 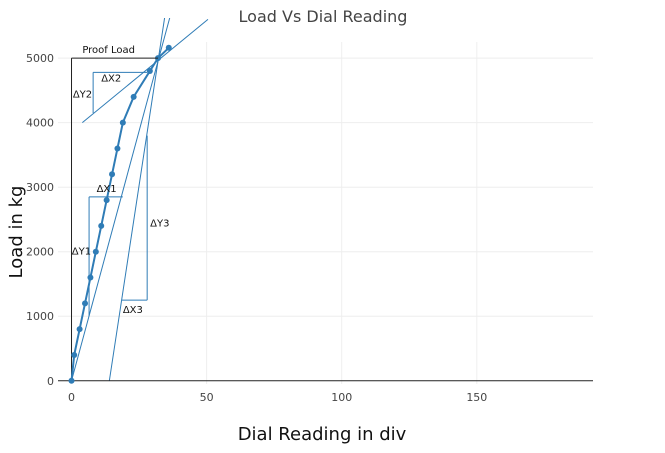 I want to click on dx2-label: ΔX2, so click(x=111, y=78).